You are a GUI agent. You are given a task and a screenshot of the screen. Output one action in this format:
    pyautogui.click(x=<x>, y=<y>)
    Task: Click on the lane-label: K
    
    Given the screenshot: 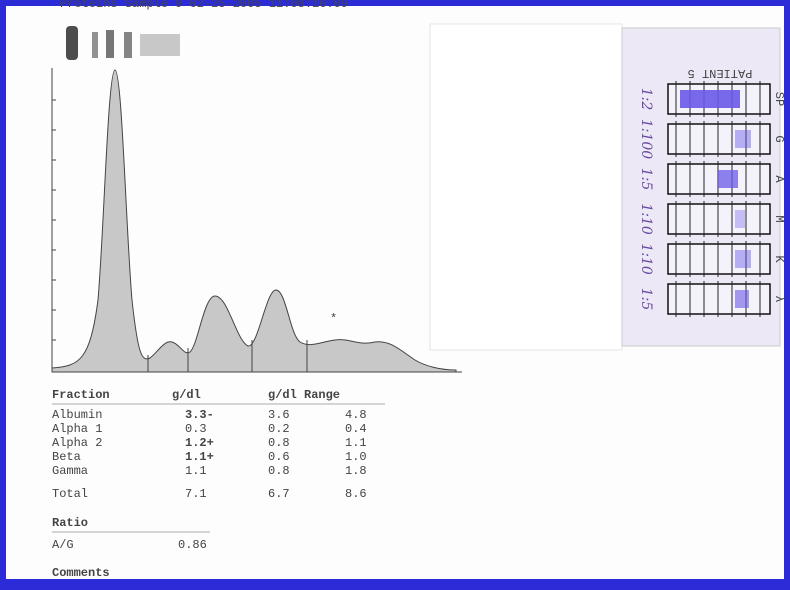 What is the action you would take?
    pyautogui.click(x=779, y=259)
    